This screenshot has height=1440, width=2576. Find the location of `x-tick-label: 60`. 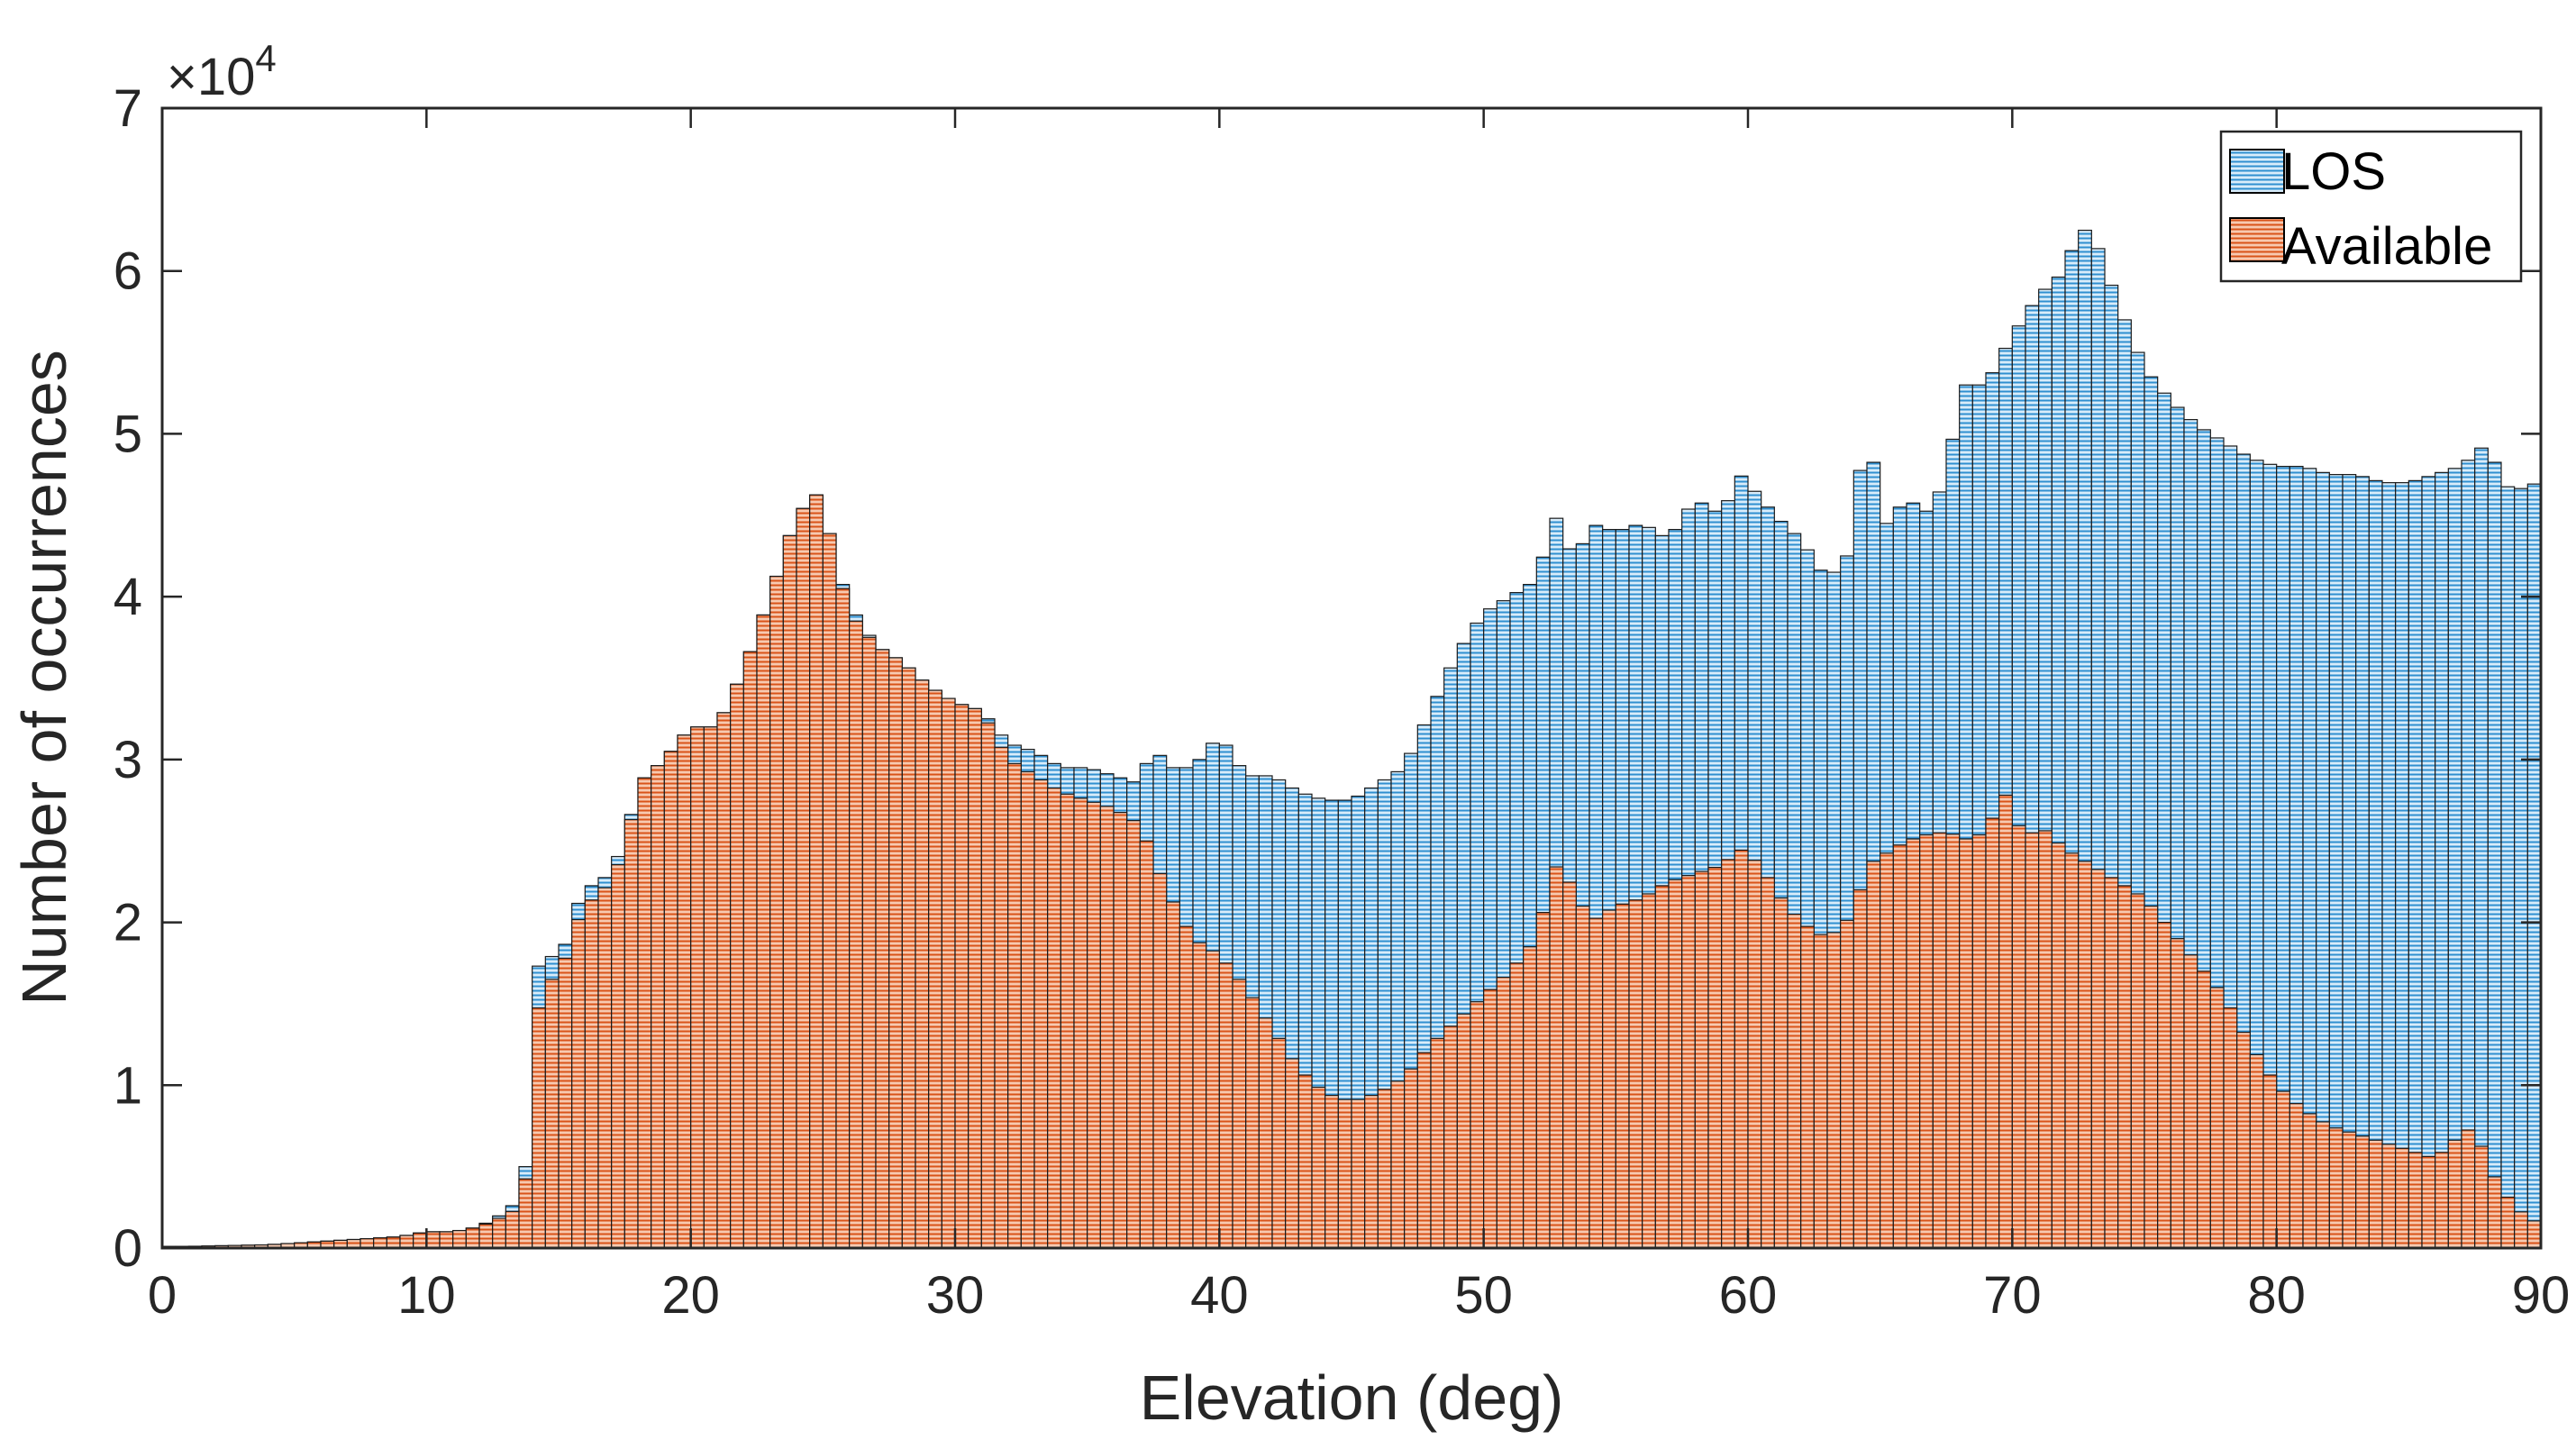

x-tick-label: 60 is located at coordinates (1748, 1296).